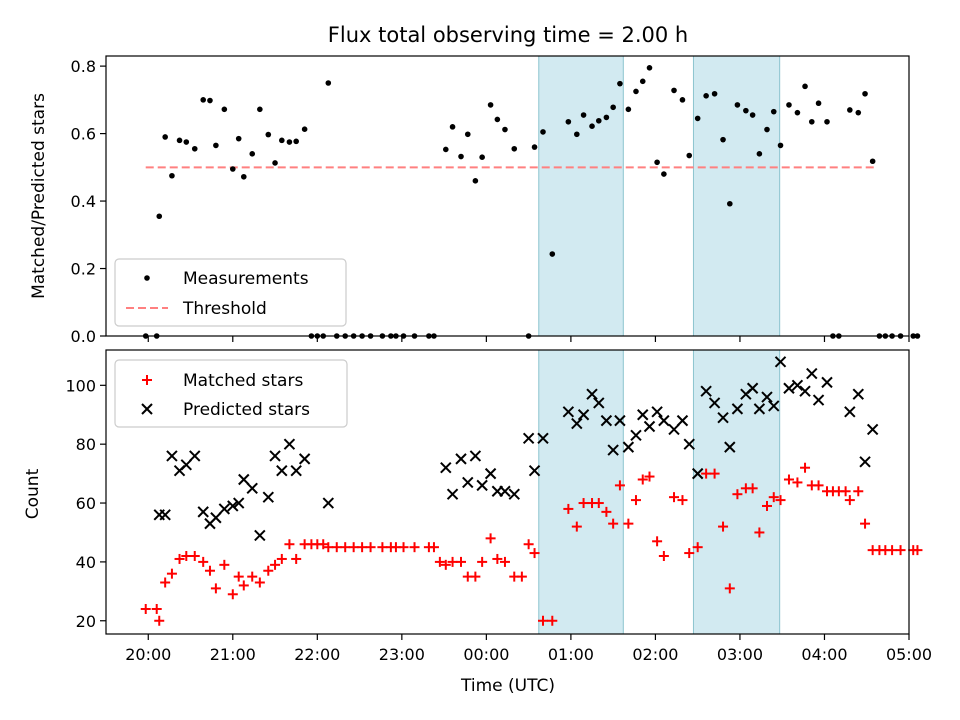 The height and width of the screenshot is (720, 960). I want to click on x-tick-label: 22:00, so click(317, 654).